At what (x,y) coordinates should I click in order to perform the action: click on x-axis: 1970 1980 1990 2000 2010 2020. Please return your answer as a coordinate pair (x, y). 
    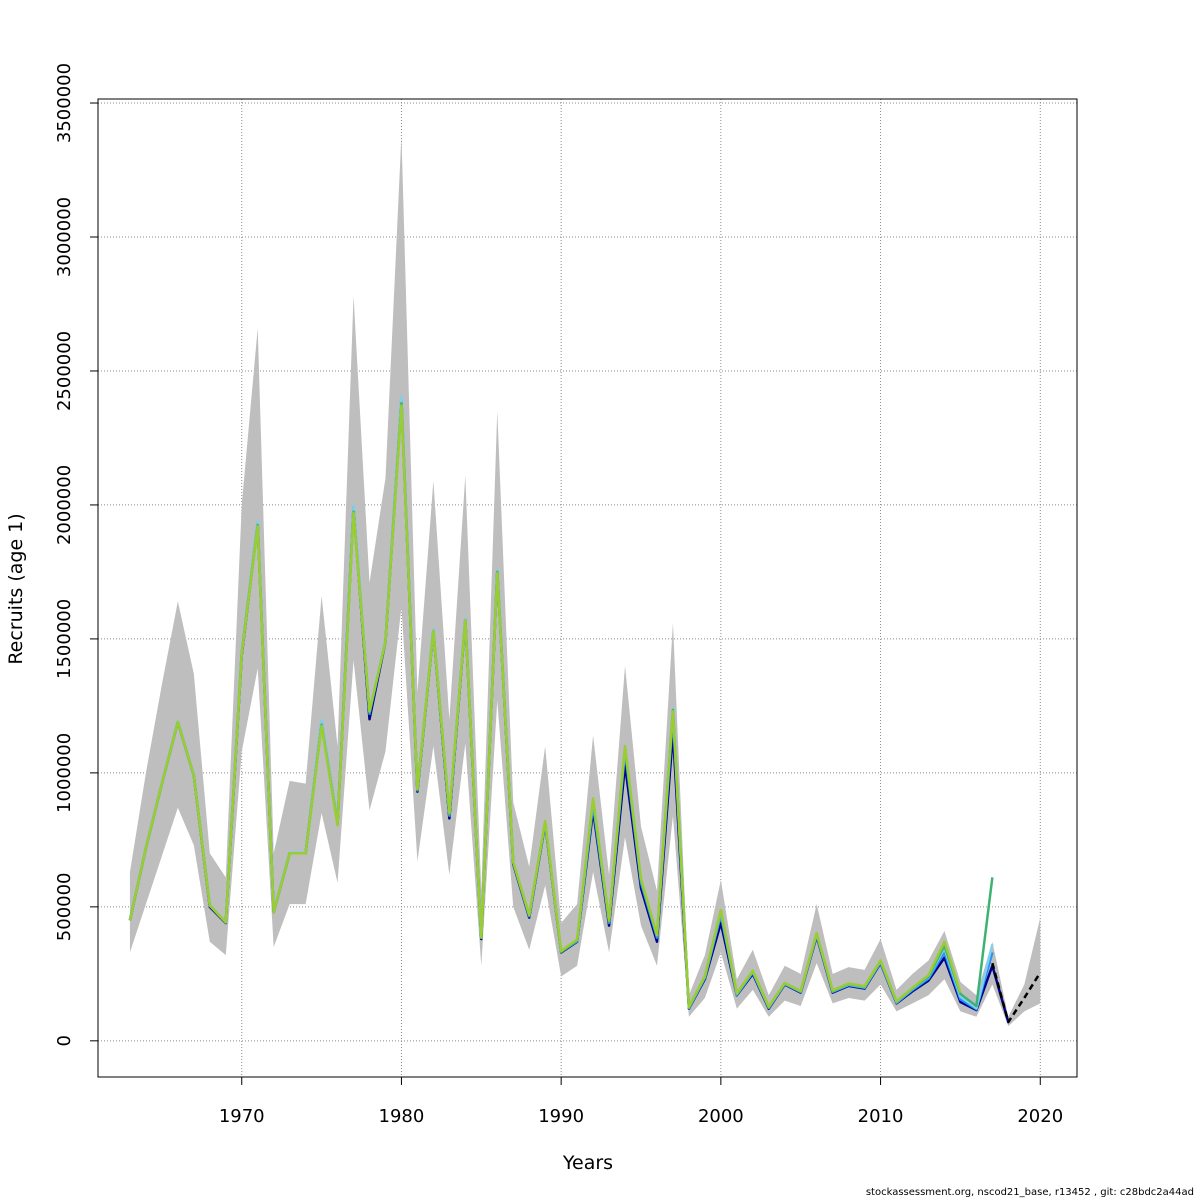
    Looking at the image, I should click on (641, 1102).